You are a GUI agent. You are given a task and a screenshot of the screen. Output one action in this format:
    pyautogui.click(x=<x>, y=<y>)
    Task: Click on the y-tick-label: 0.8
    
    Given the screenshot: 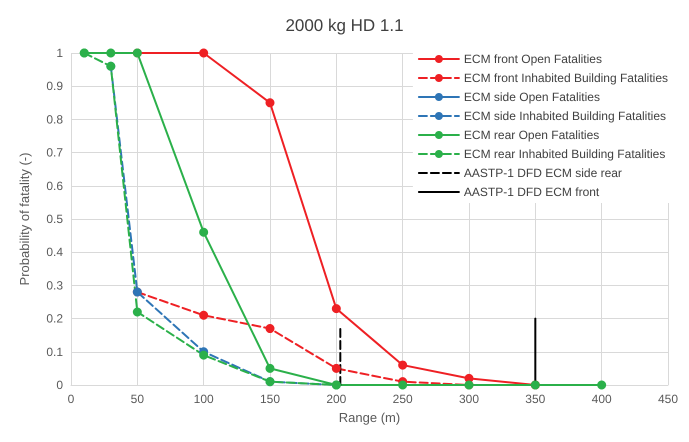 What is the action you would take?
    pyautogui.click(x=55, y=119)
    